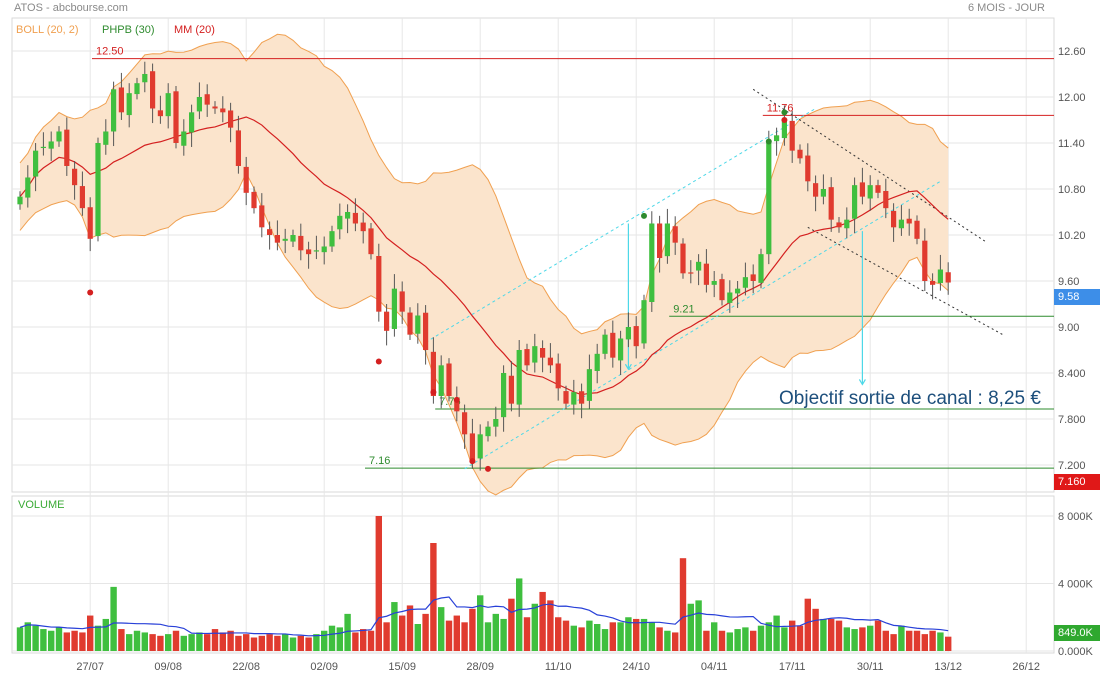  I want to click on volume-average, so click(484, 616).